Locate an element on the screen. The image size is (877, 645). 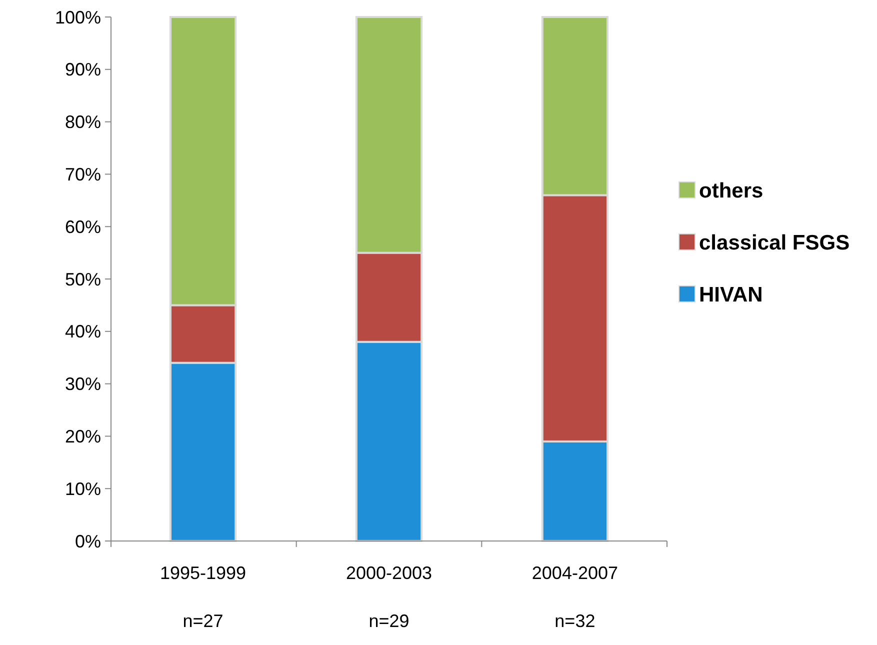
y-tick-label: 20% is located at coordinates (82, 436).